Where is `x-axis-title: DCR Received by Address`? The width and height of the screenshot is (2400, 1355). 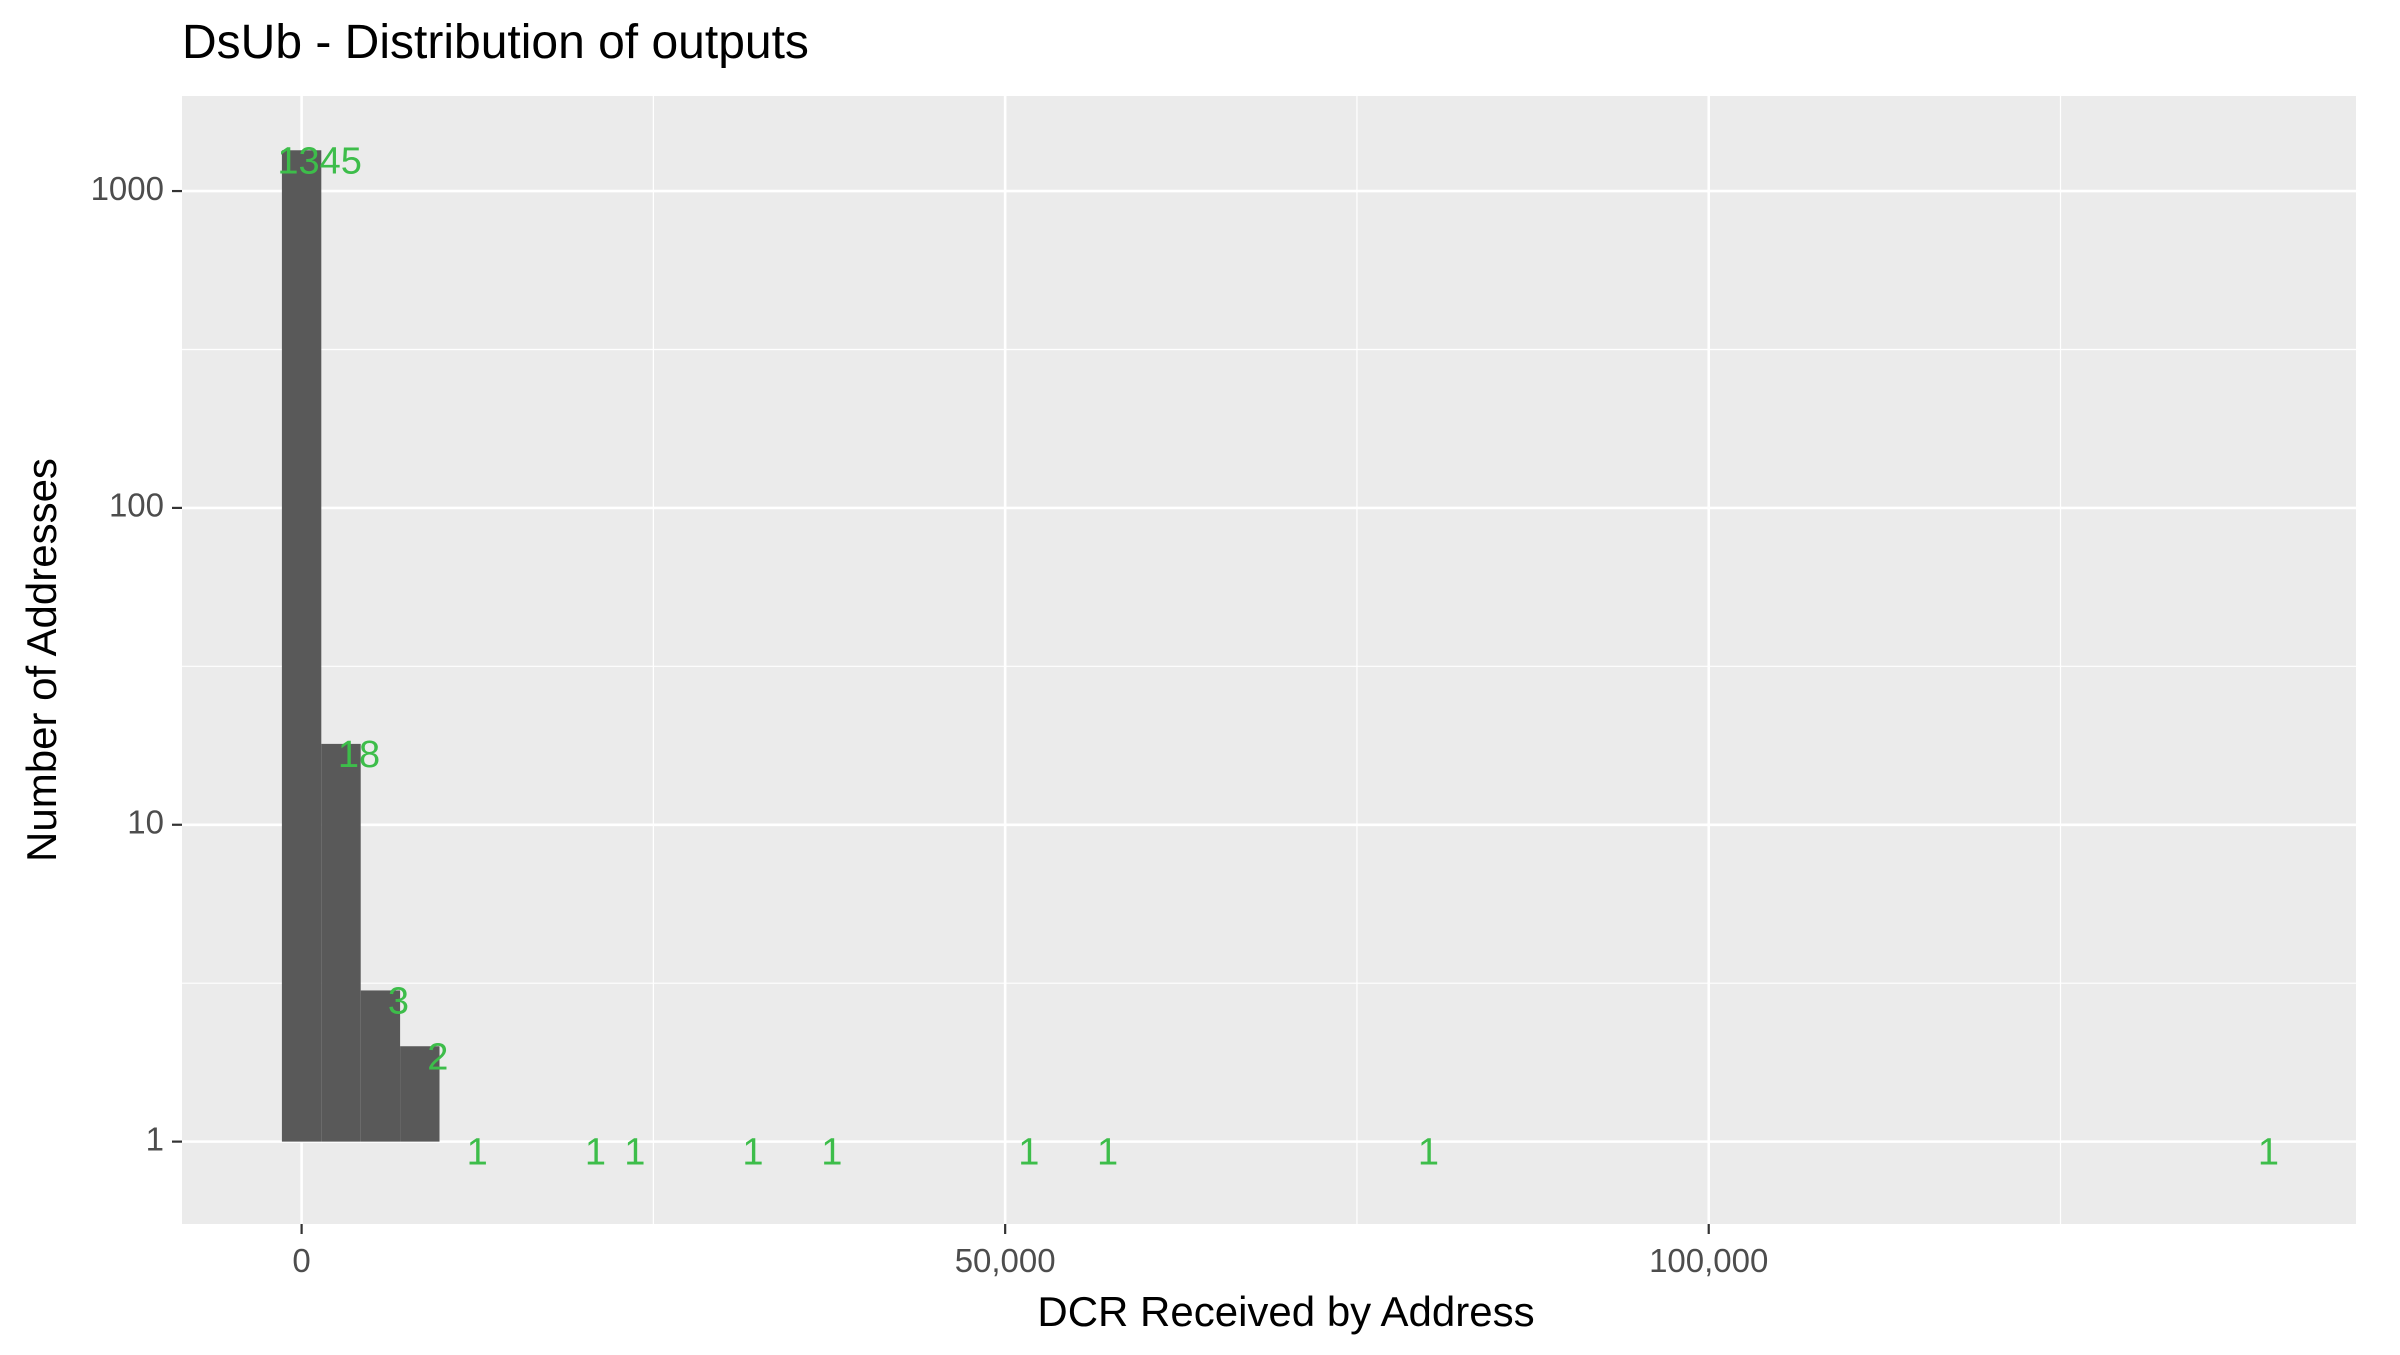
x-axis-title: DCR Received by Address is located at coordinates (1285, 1311).